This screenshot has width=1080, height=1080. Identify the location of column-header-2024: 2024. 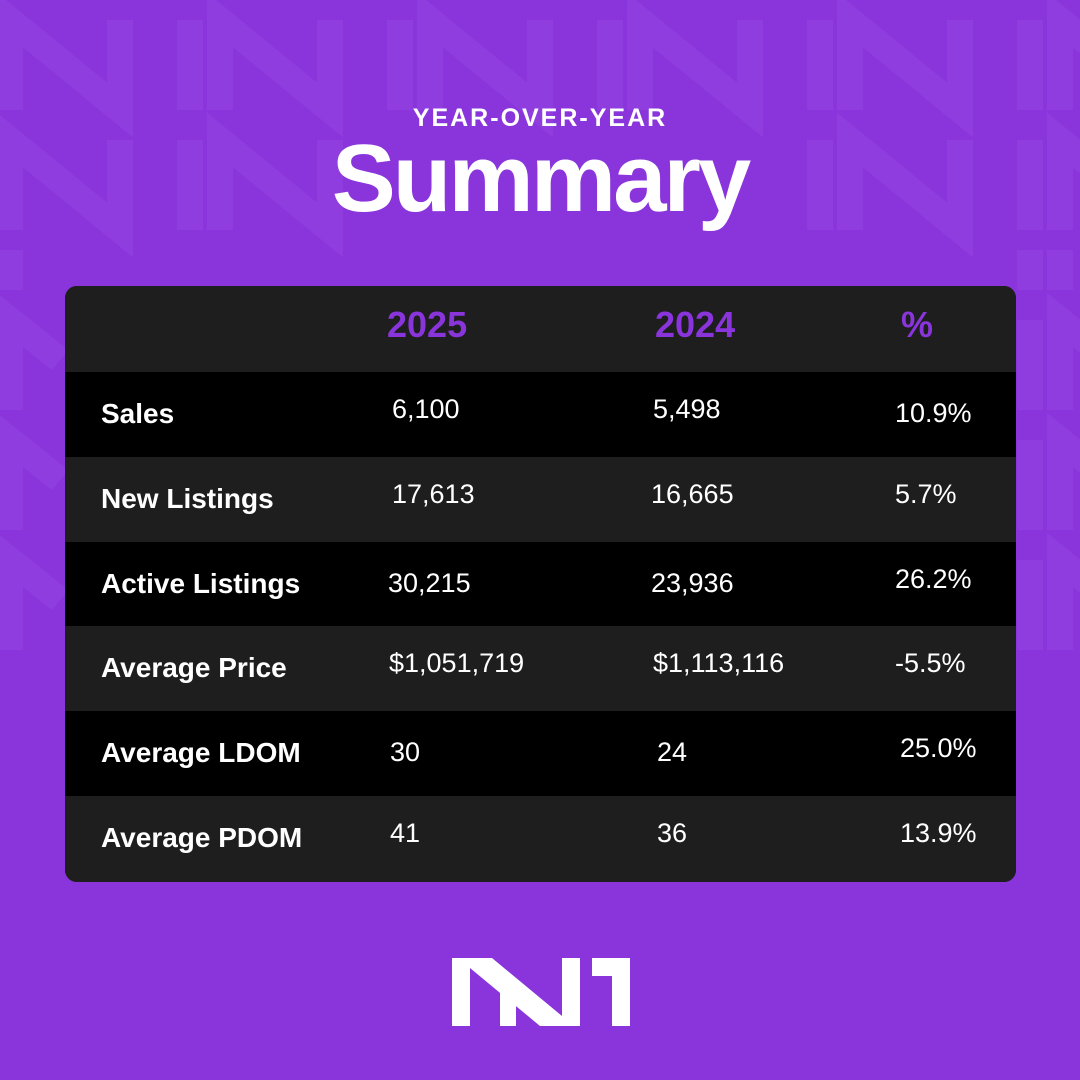
(695, 324).